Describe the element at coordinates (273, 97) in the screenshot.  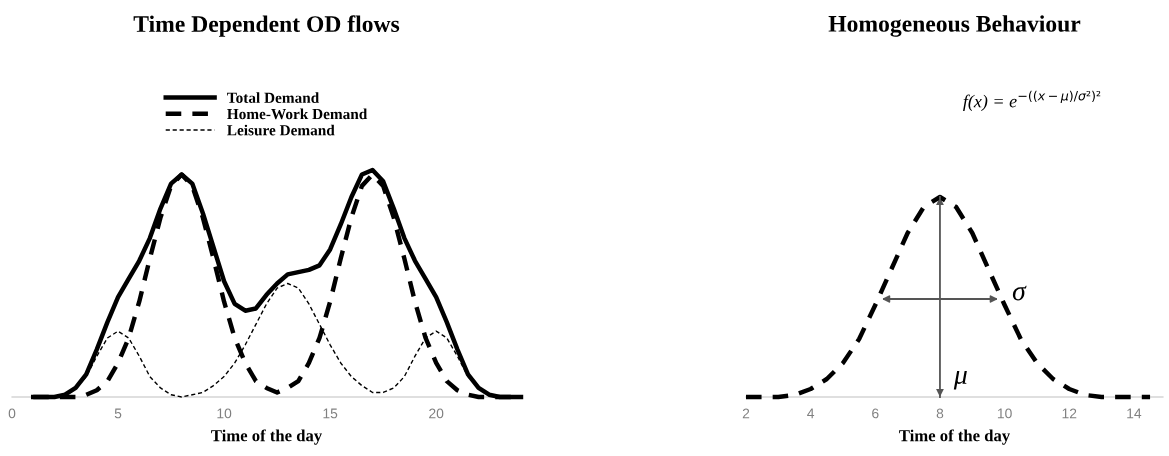
I see `legend-label: Total Demand` at that location.